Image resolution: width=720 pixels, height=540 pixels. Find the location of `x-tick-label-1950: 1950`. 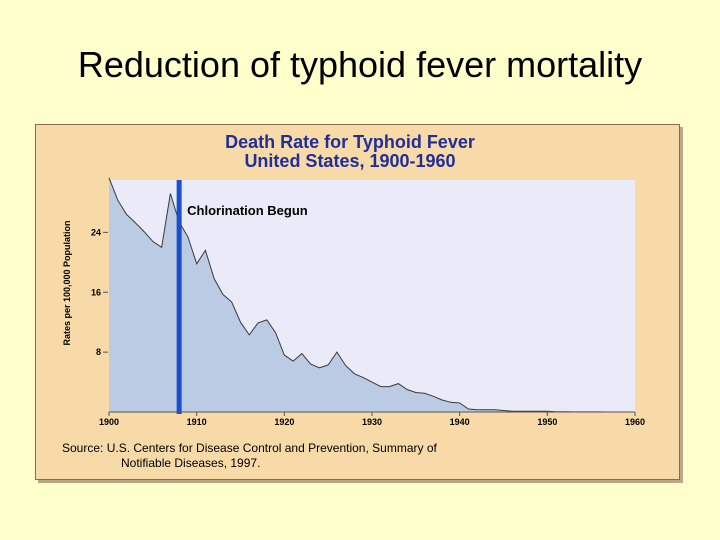

x-tick-label-1950: 1950 is located at coordinates (547, 422).